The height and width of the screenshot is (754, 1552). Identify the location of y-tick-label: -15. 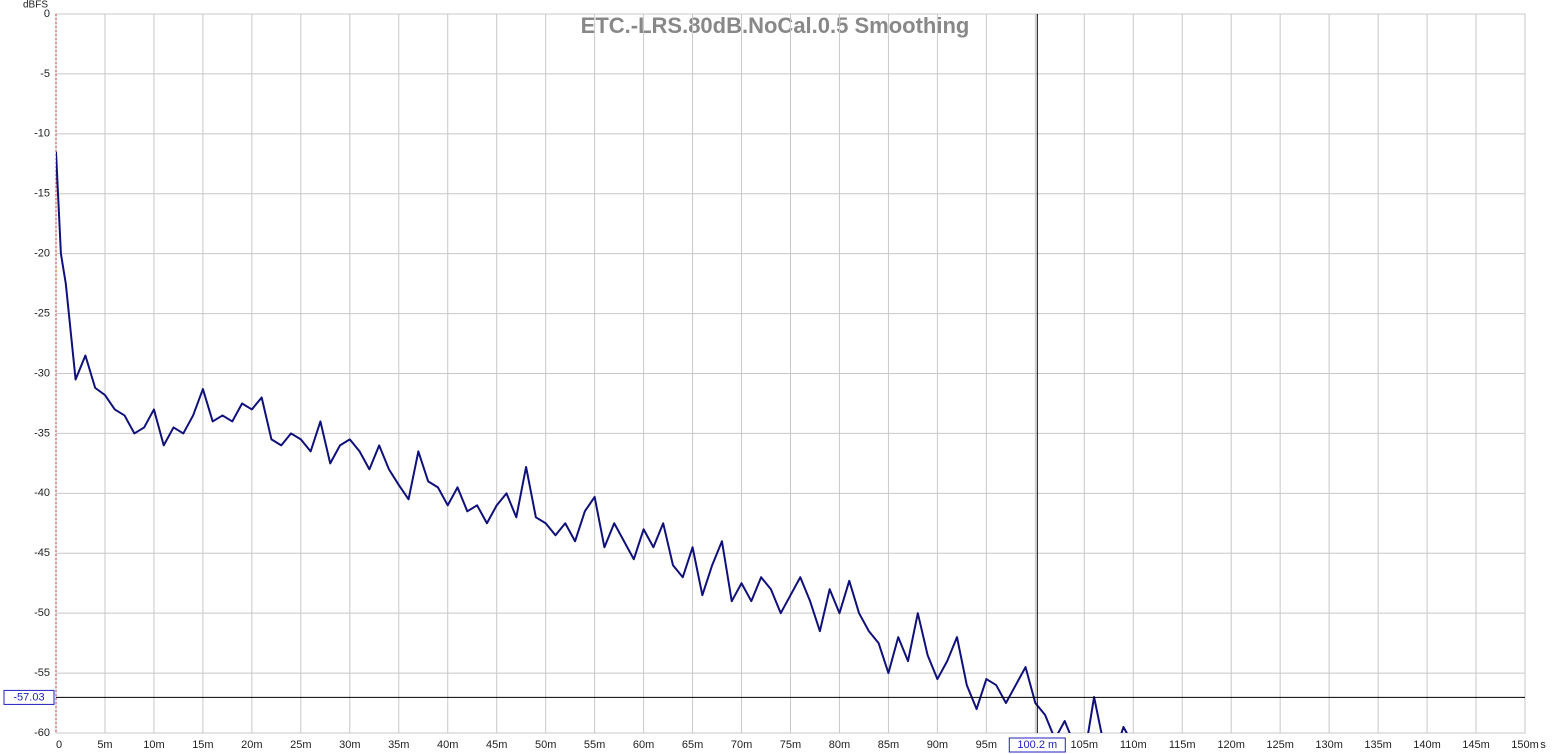
(42, 194).